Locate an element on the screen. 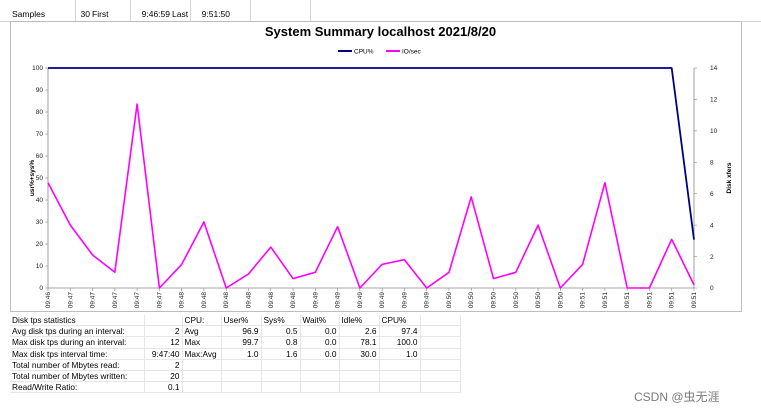 This screenshot has height=412, width=761. y-tick-label: 0 is located at coordinates (41, 288).